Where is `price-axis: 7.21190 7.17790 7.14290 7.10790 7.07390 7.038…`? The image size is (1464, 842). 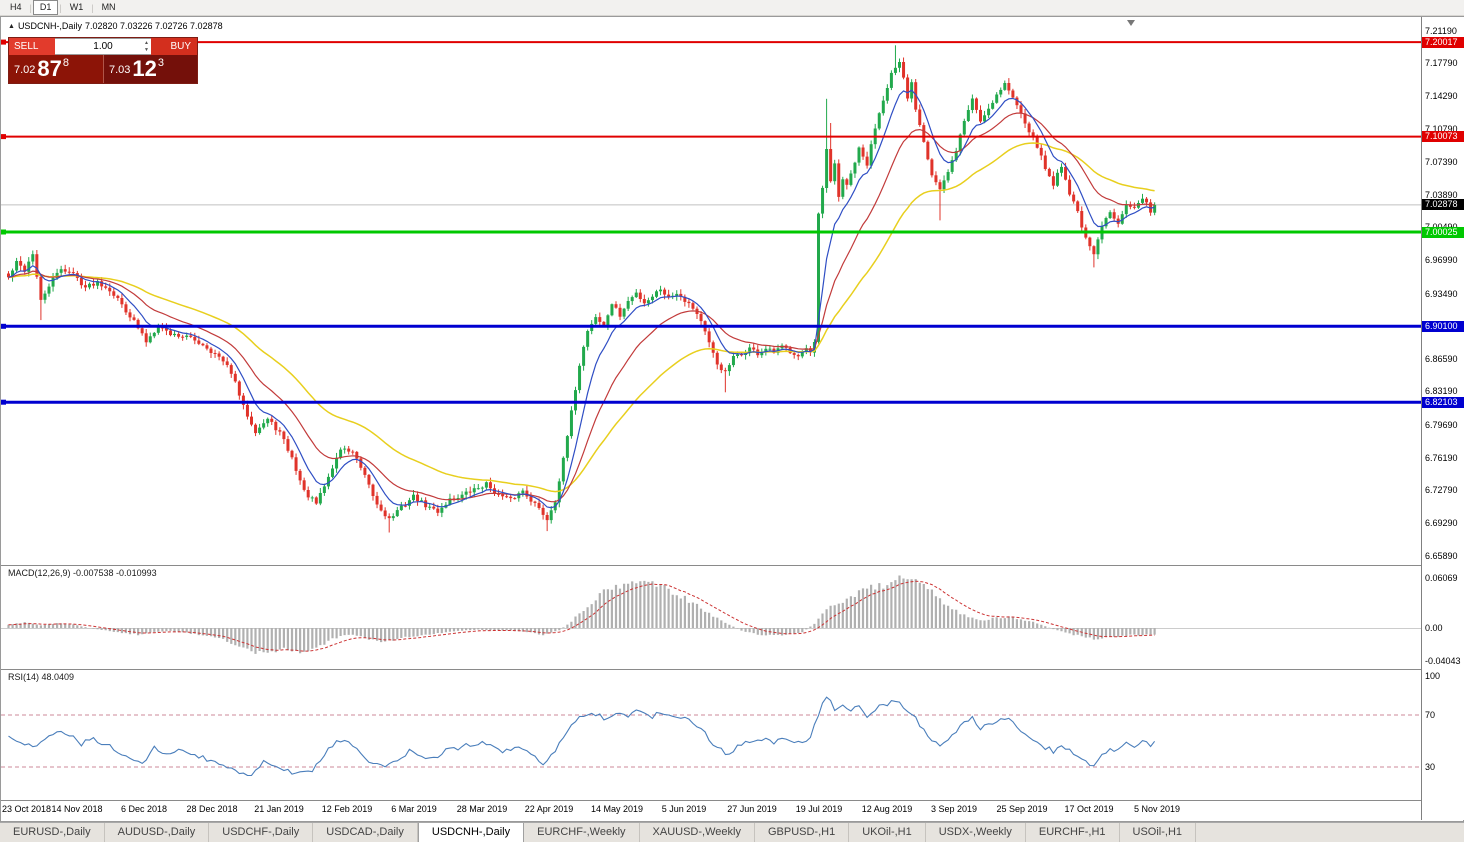 price-axis: 7.21190 7.17790 7.14290 7.10790 7.07390 7.038… is located at coordinates (1442, 418).